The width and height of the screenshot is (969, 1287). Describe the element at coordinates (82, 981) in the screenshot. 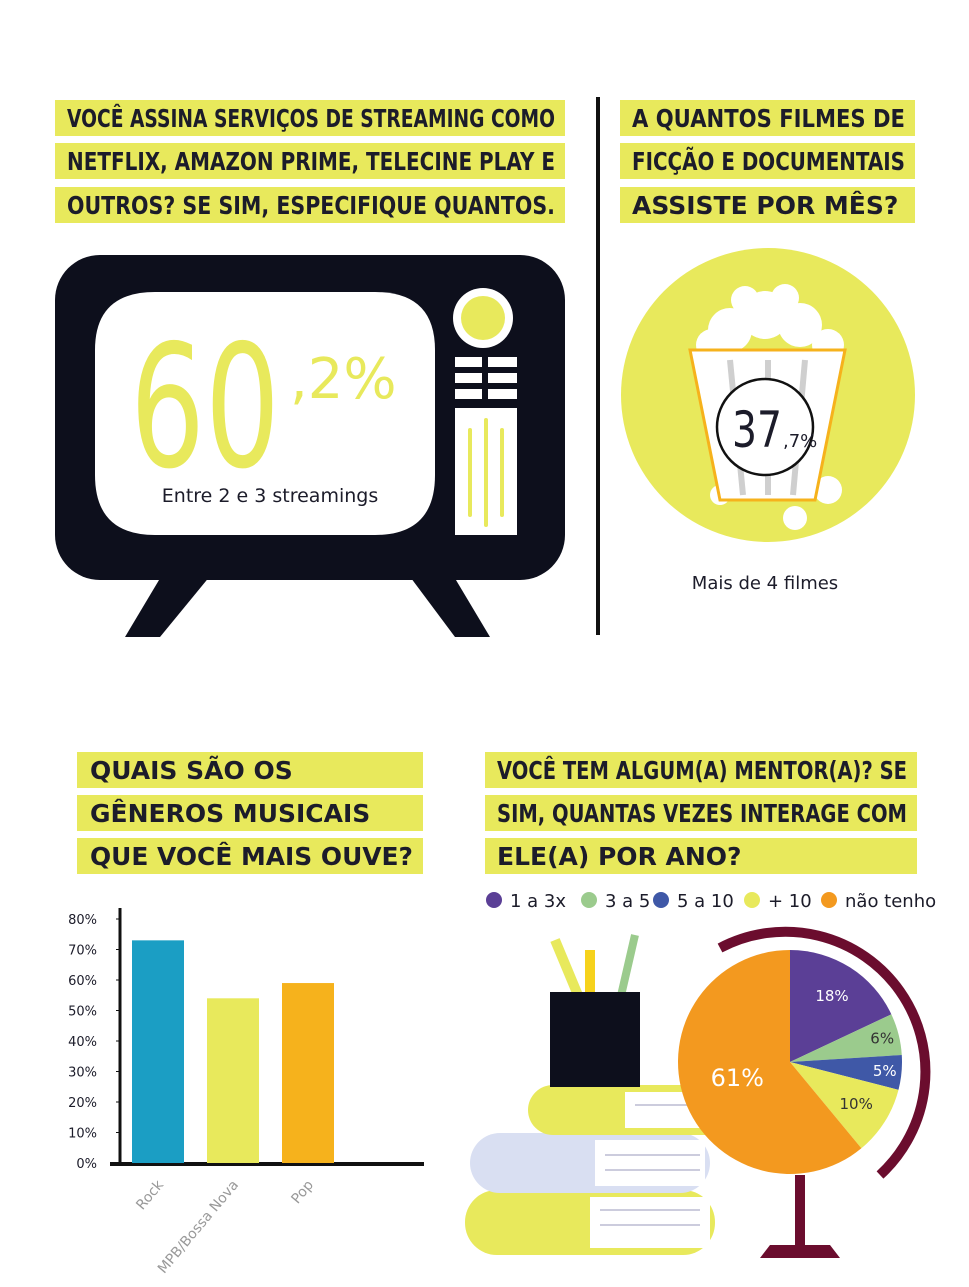

I see `y-tick-label: 60%` at that location.